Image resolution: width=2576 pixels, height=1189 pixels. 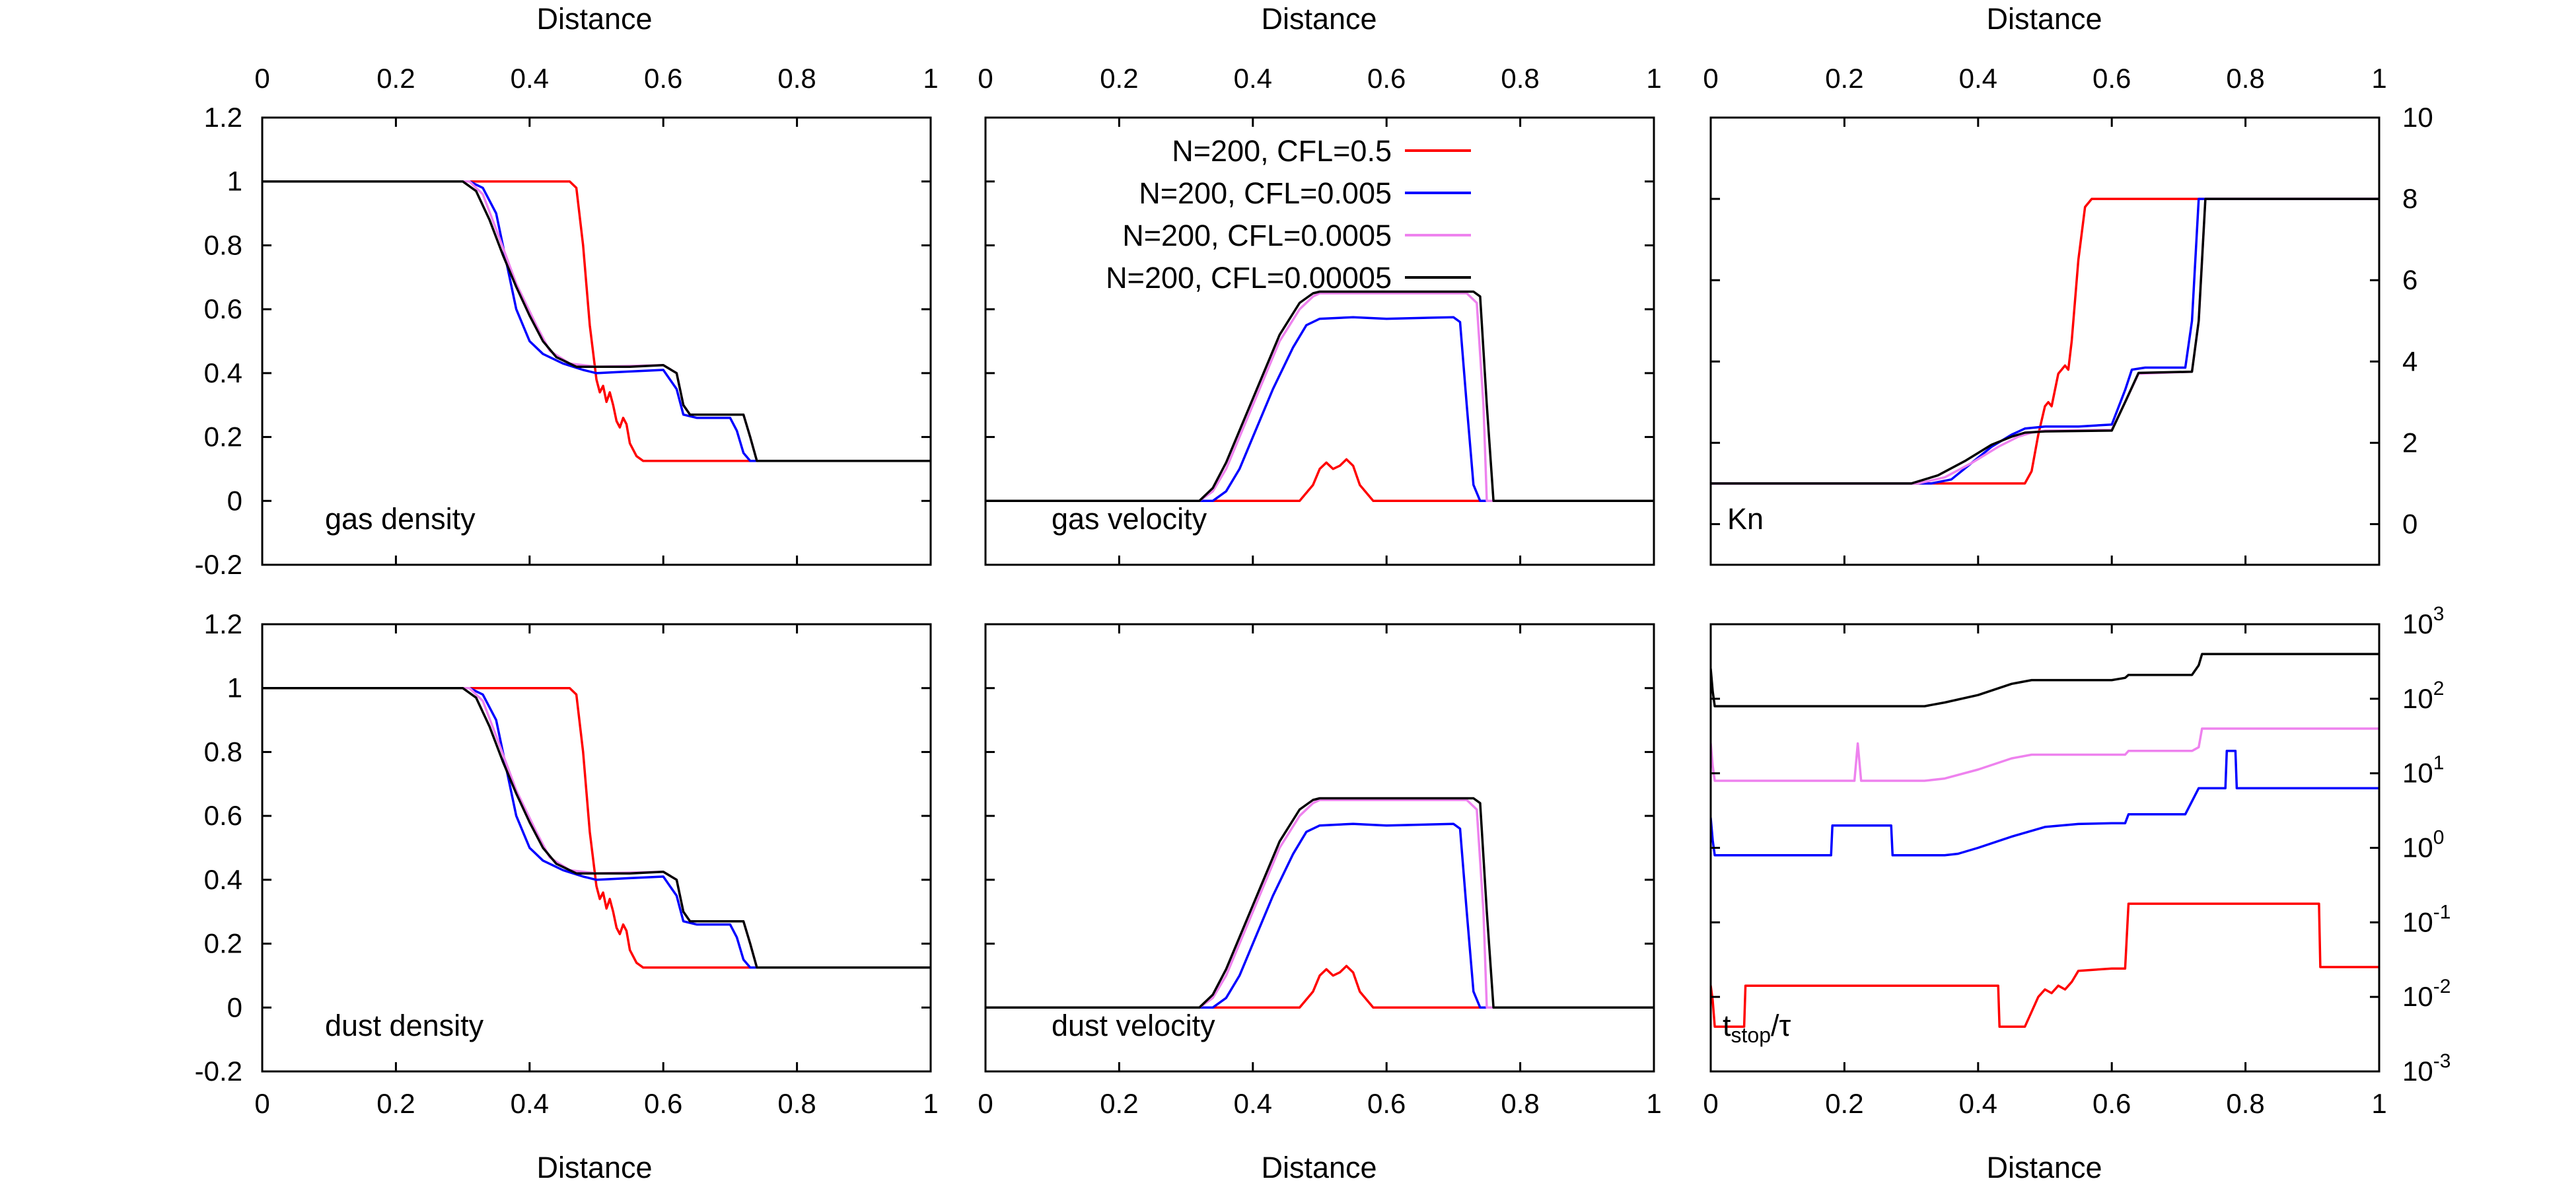 I want to click on panel-dust-velocity: 0 0.2 0.4 0.6 0.8 1 dust velocity, so click(x=1320, y=871).